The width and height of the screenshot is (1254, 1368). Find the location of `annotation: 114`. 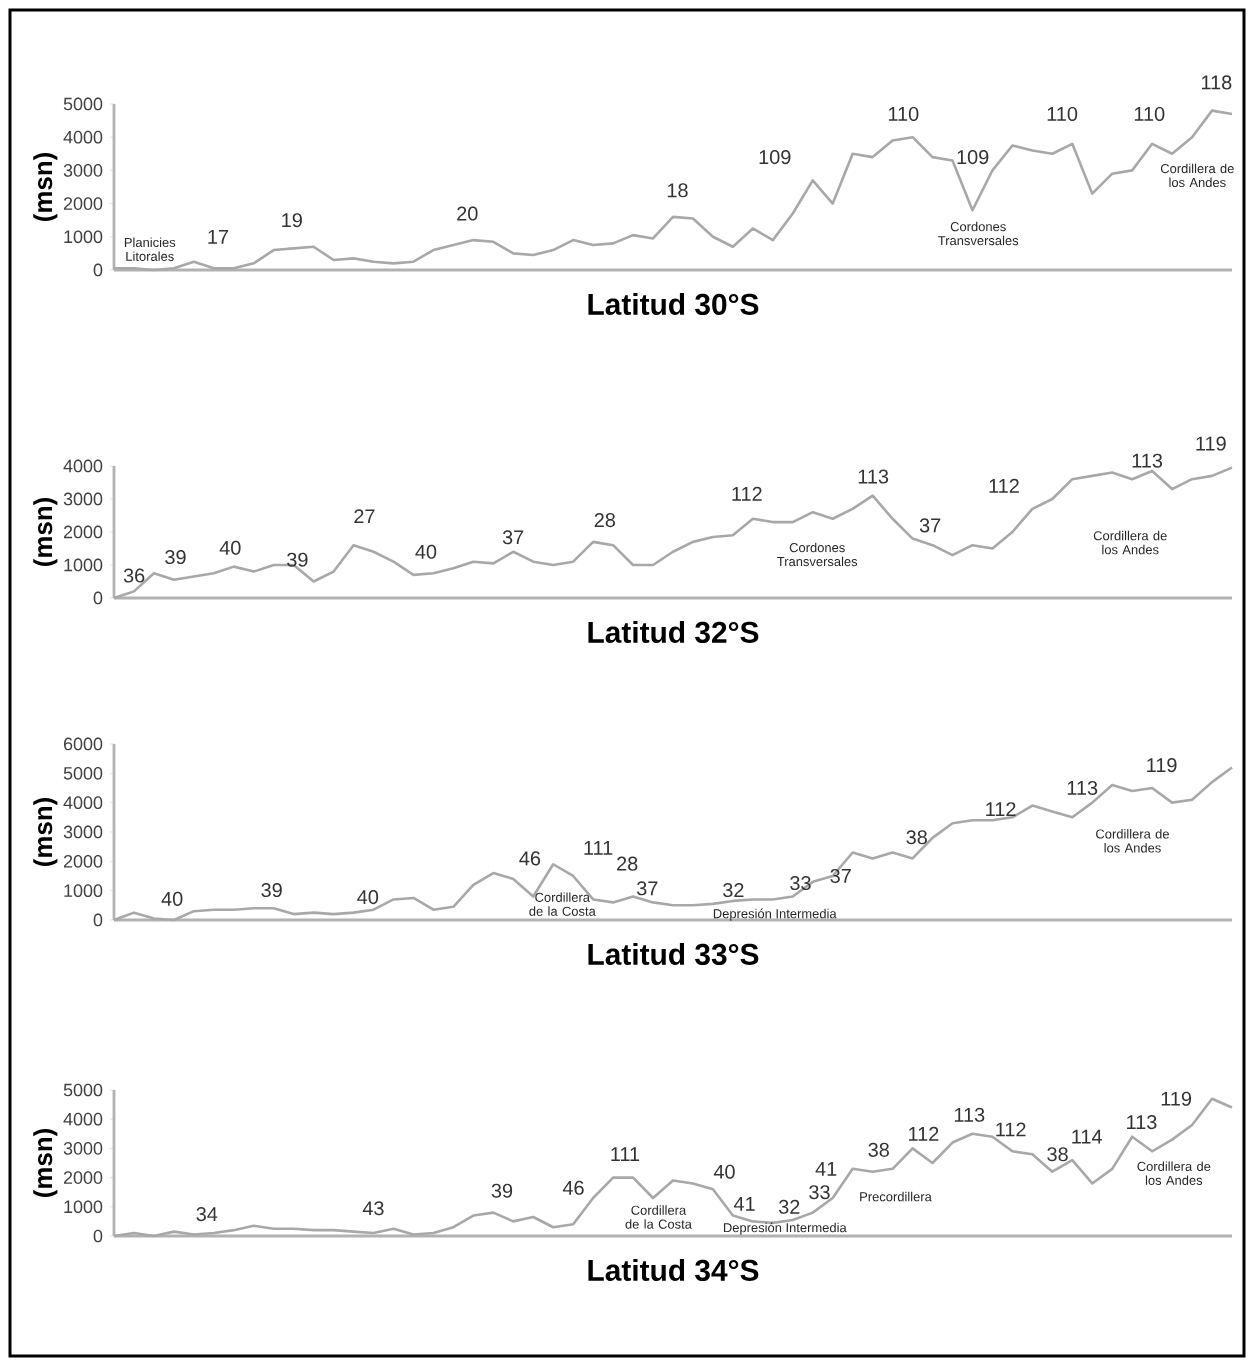

annotation: 114 is located at coordinates (1087, 1136).